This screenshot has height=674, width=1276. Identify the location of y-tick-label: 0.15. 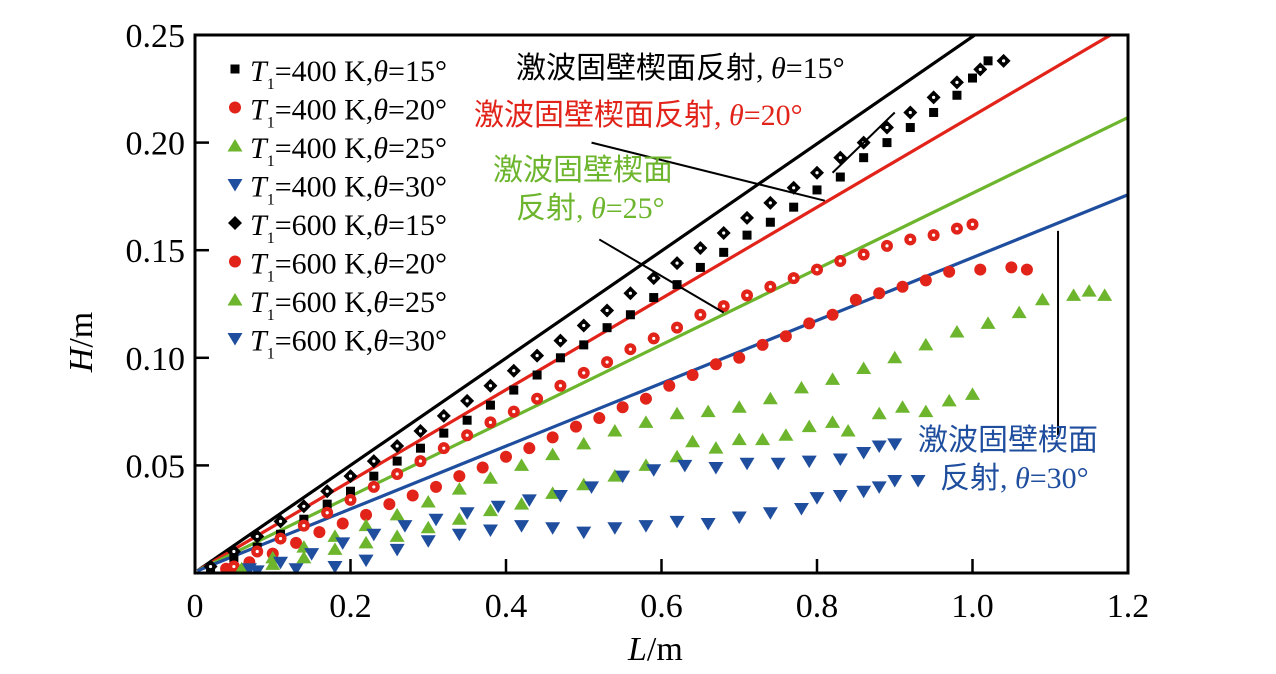
(156, 251).